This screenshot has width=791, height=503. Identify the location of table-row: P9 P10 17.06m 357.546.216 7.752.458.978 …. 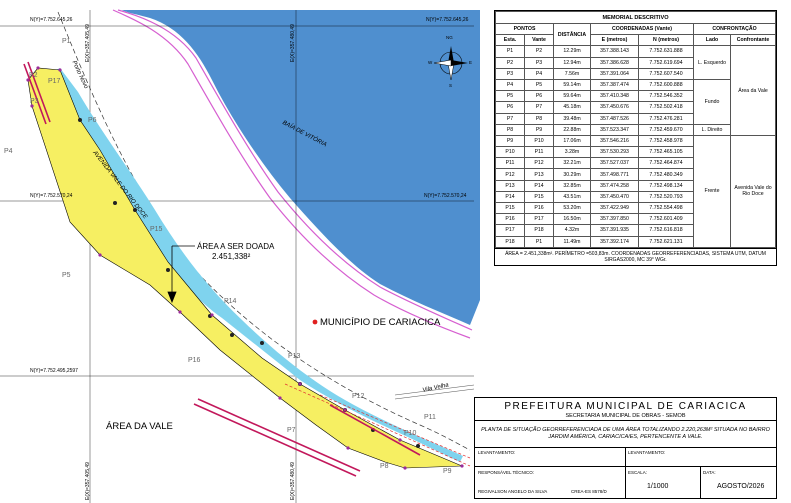
(635, 191).